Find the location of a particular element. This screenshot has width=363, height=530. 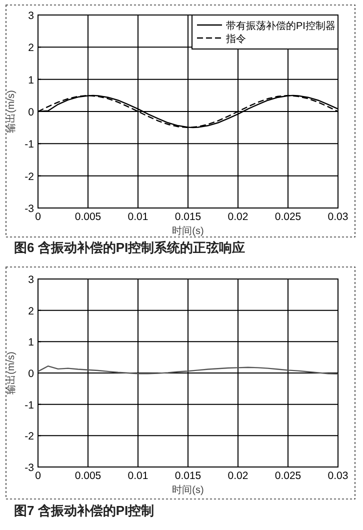

text: 图6 含振动补偿的PI控制系统的正弦响应 is located at coordinates (130, 247).